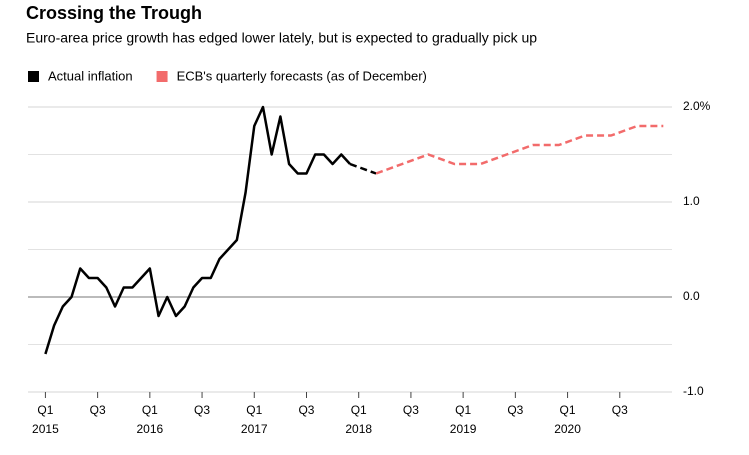  Describe the element at coordinates (254, 429) in the screenshot. I see `x-tick-year: 2017` at that location.